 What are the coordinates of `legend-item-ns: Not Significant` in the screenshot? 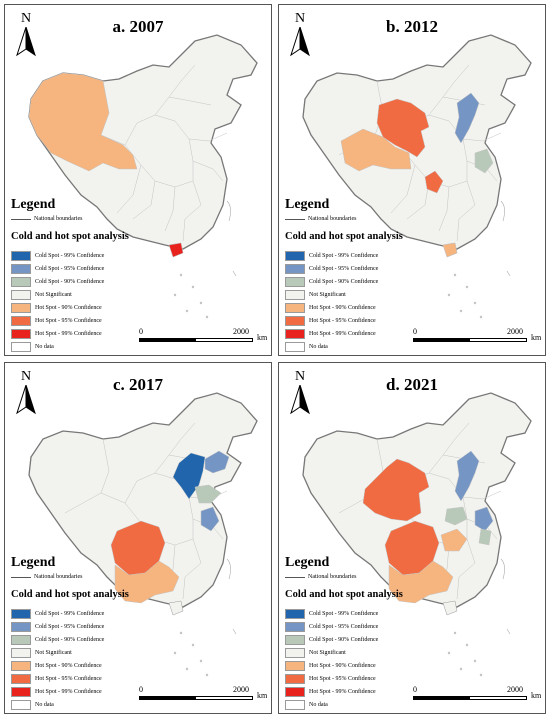 It's located at (57, 294).